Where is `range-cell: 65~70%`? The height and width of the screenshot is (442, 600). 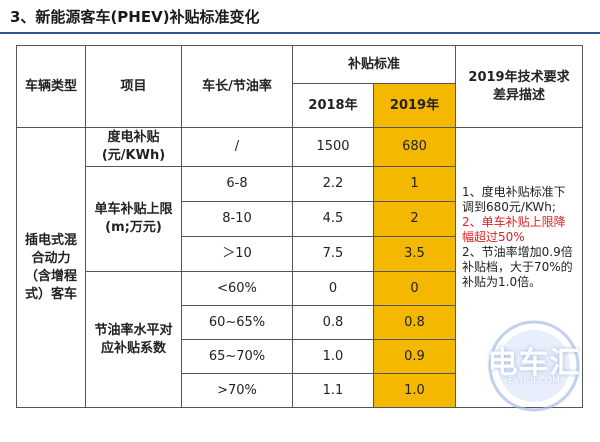 range-cell: 65~70% is located at coordinates (237, 356).